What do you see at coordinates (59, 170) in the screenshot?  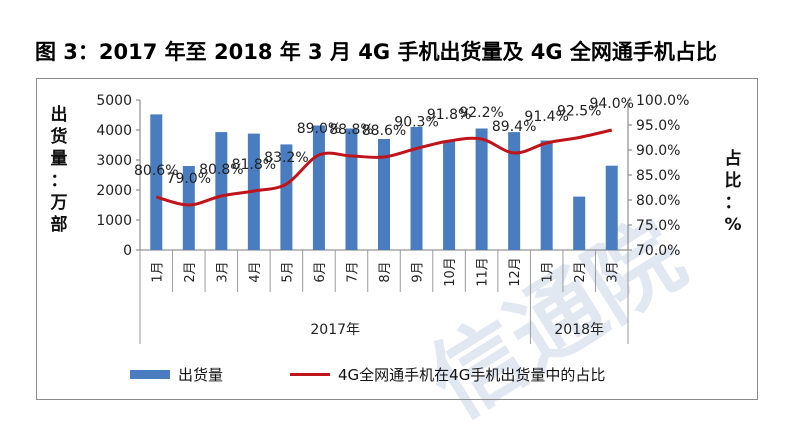 I see `left-axis-label: 出 货 量 ： 万 部` at bounding box center [59, 170].